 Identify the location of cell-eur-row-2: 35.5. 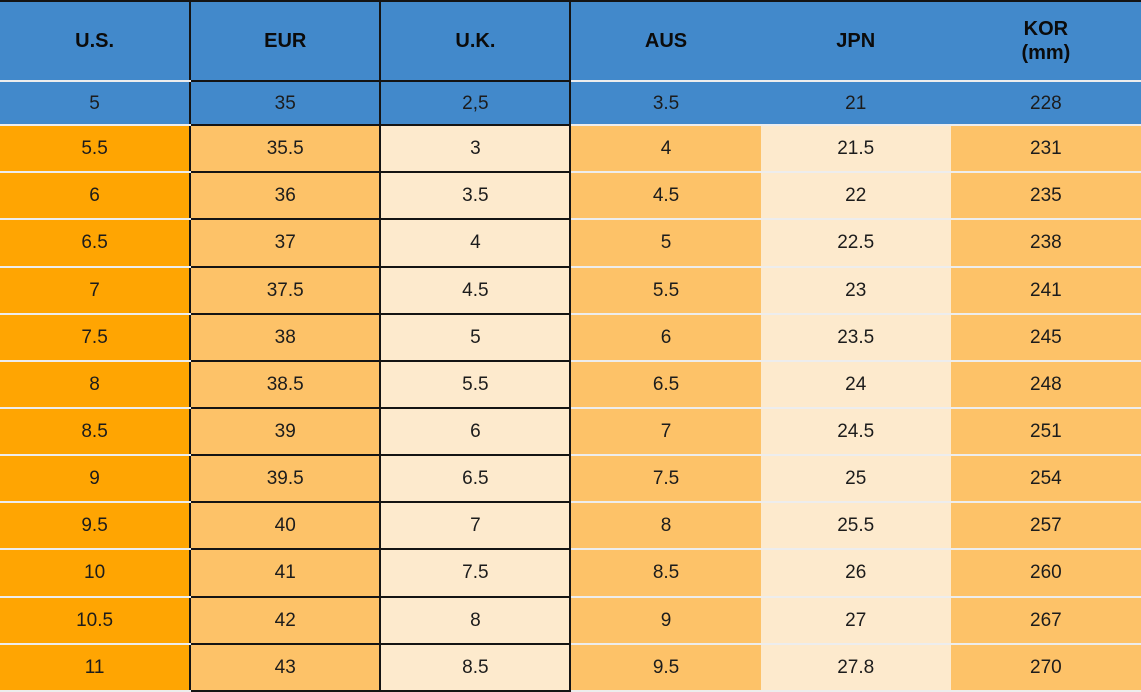
(285, 149).